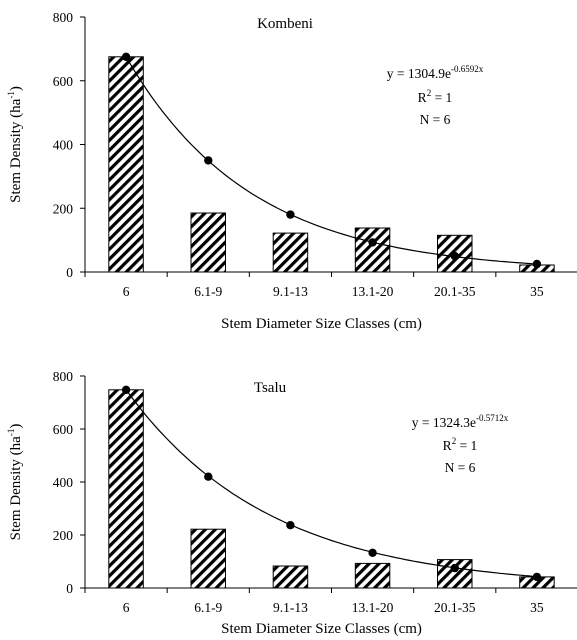 This screenshot has height=640, width=577. What do you see at coordinates (435, 72) in the screenshot?
I see `fit-equation: y = 1304.9e-0.6592x` at bounding box center [435, 72].